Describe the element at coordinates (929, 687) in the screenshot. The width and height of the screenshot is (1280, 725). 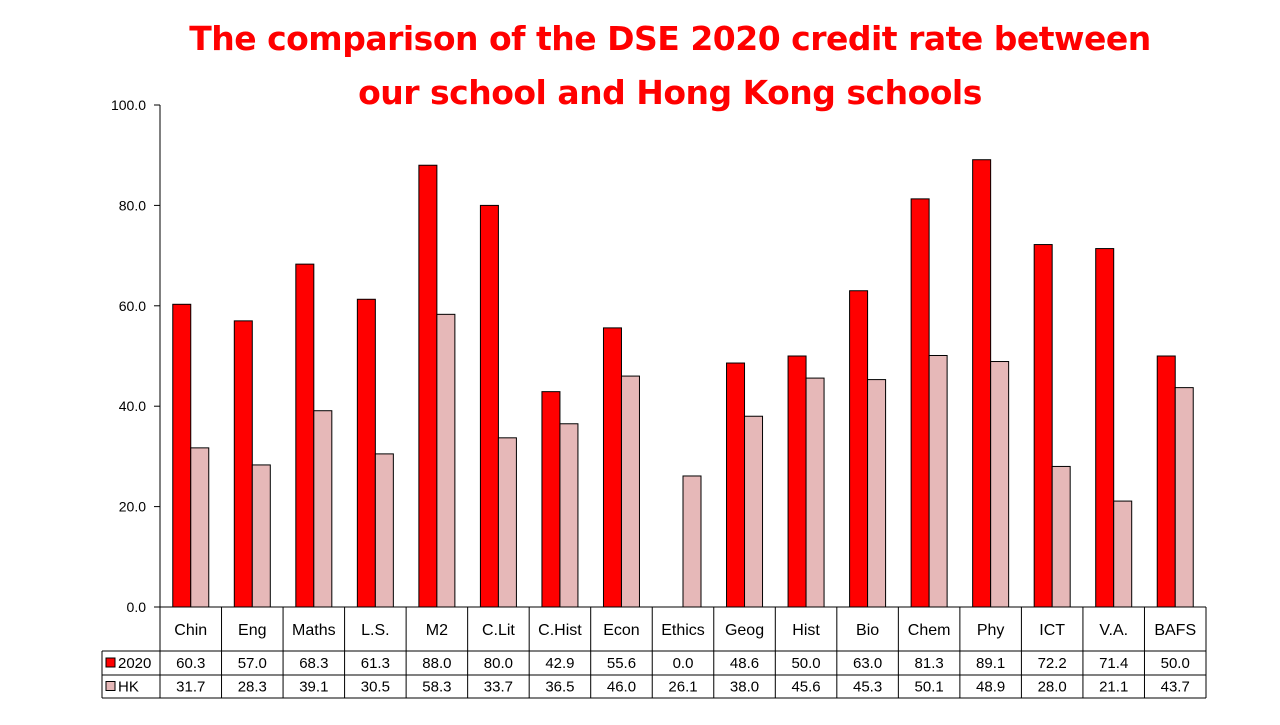
I see `data-label-hk: 50.1` at that location.